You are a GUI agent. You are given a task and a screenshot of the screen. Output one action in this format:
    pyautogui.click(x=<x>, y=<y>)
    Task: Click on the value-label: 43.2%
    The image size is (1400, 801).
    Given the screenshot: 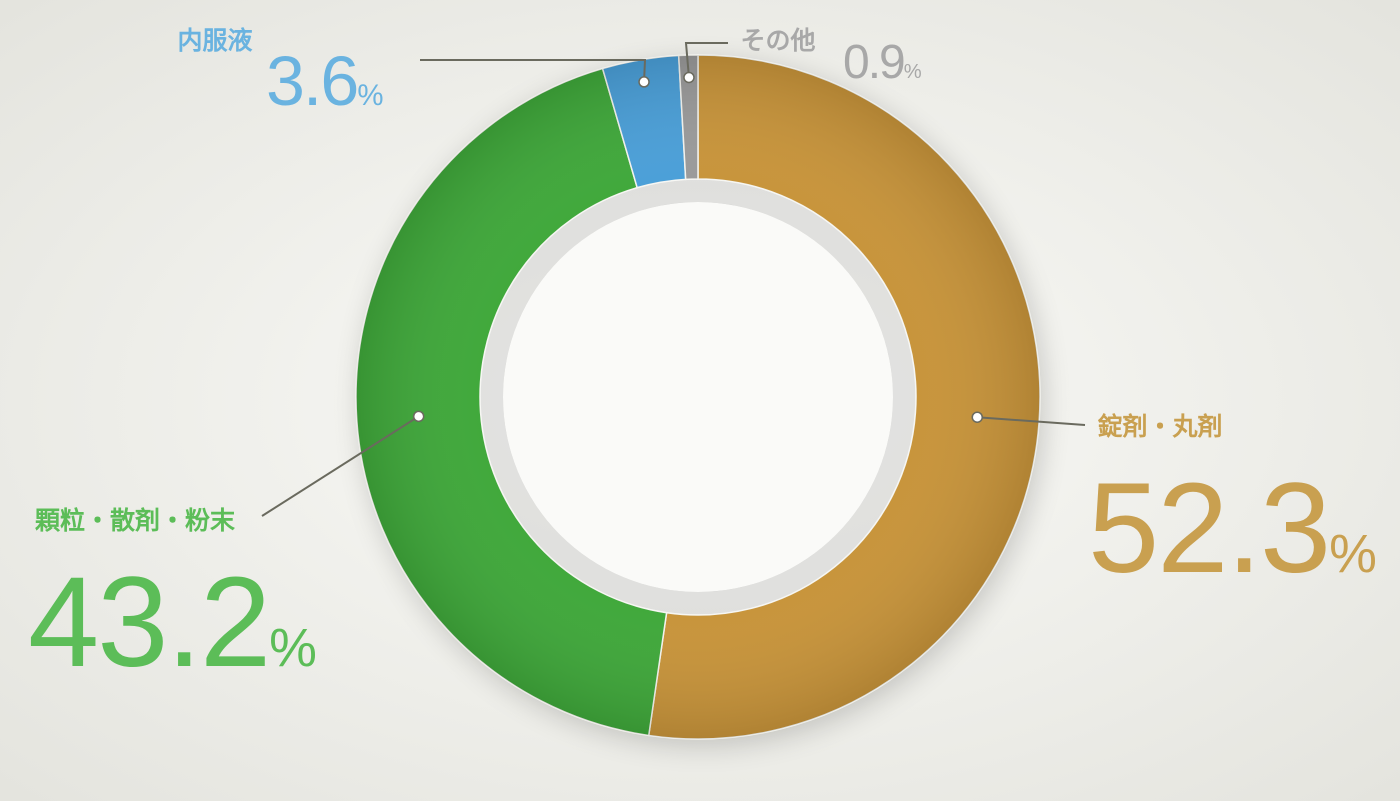 What is the action you would take?
    pyautogui.click(x=171, y=622)
    